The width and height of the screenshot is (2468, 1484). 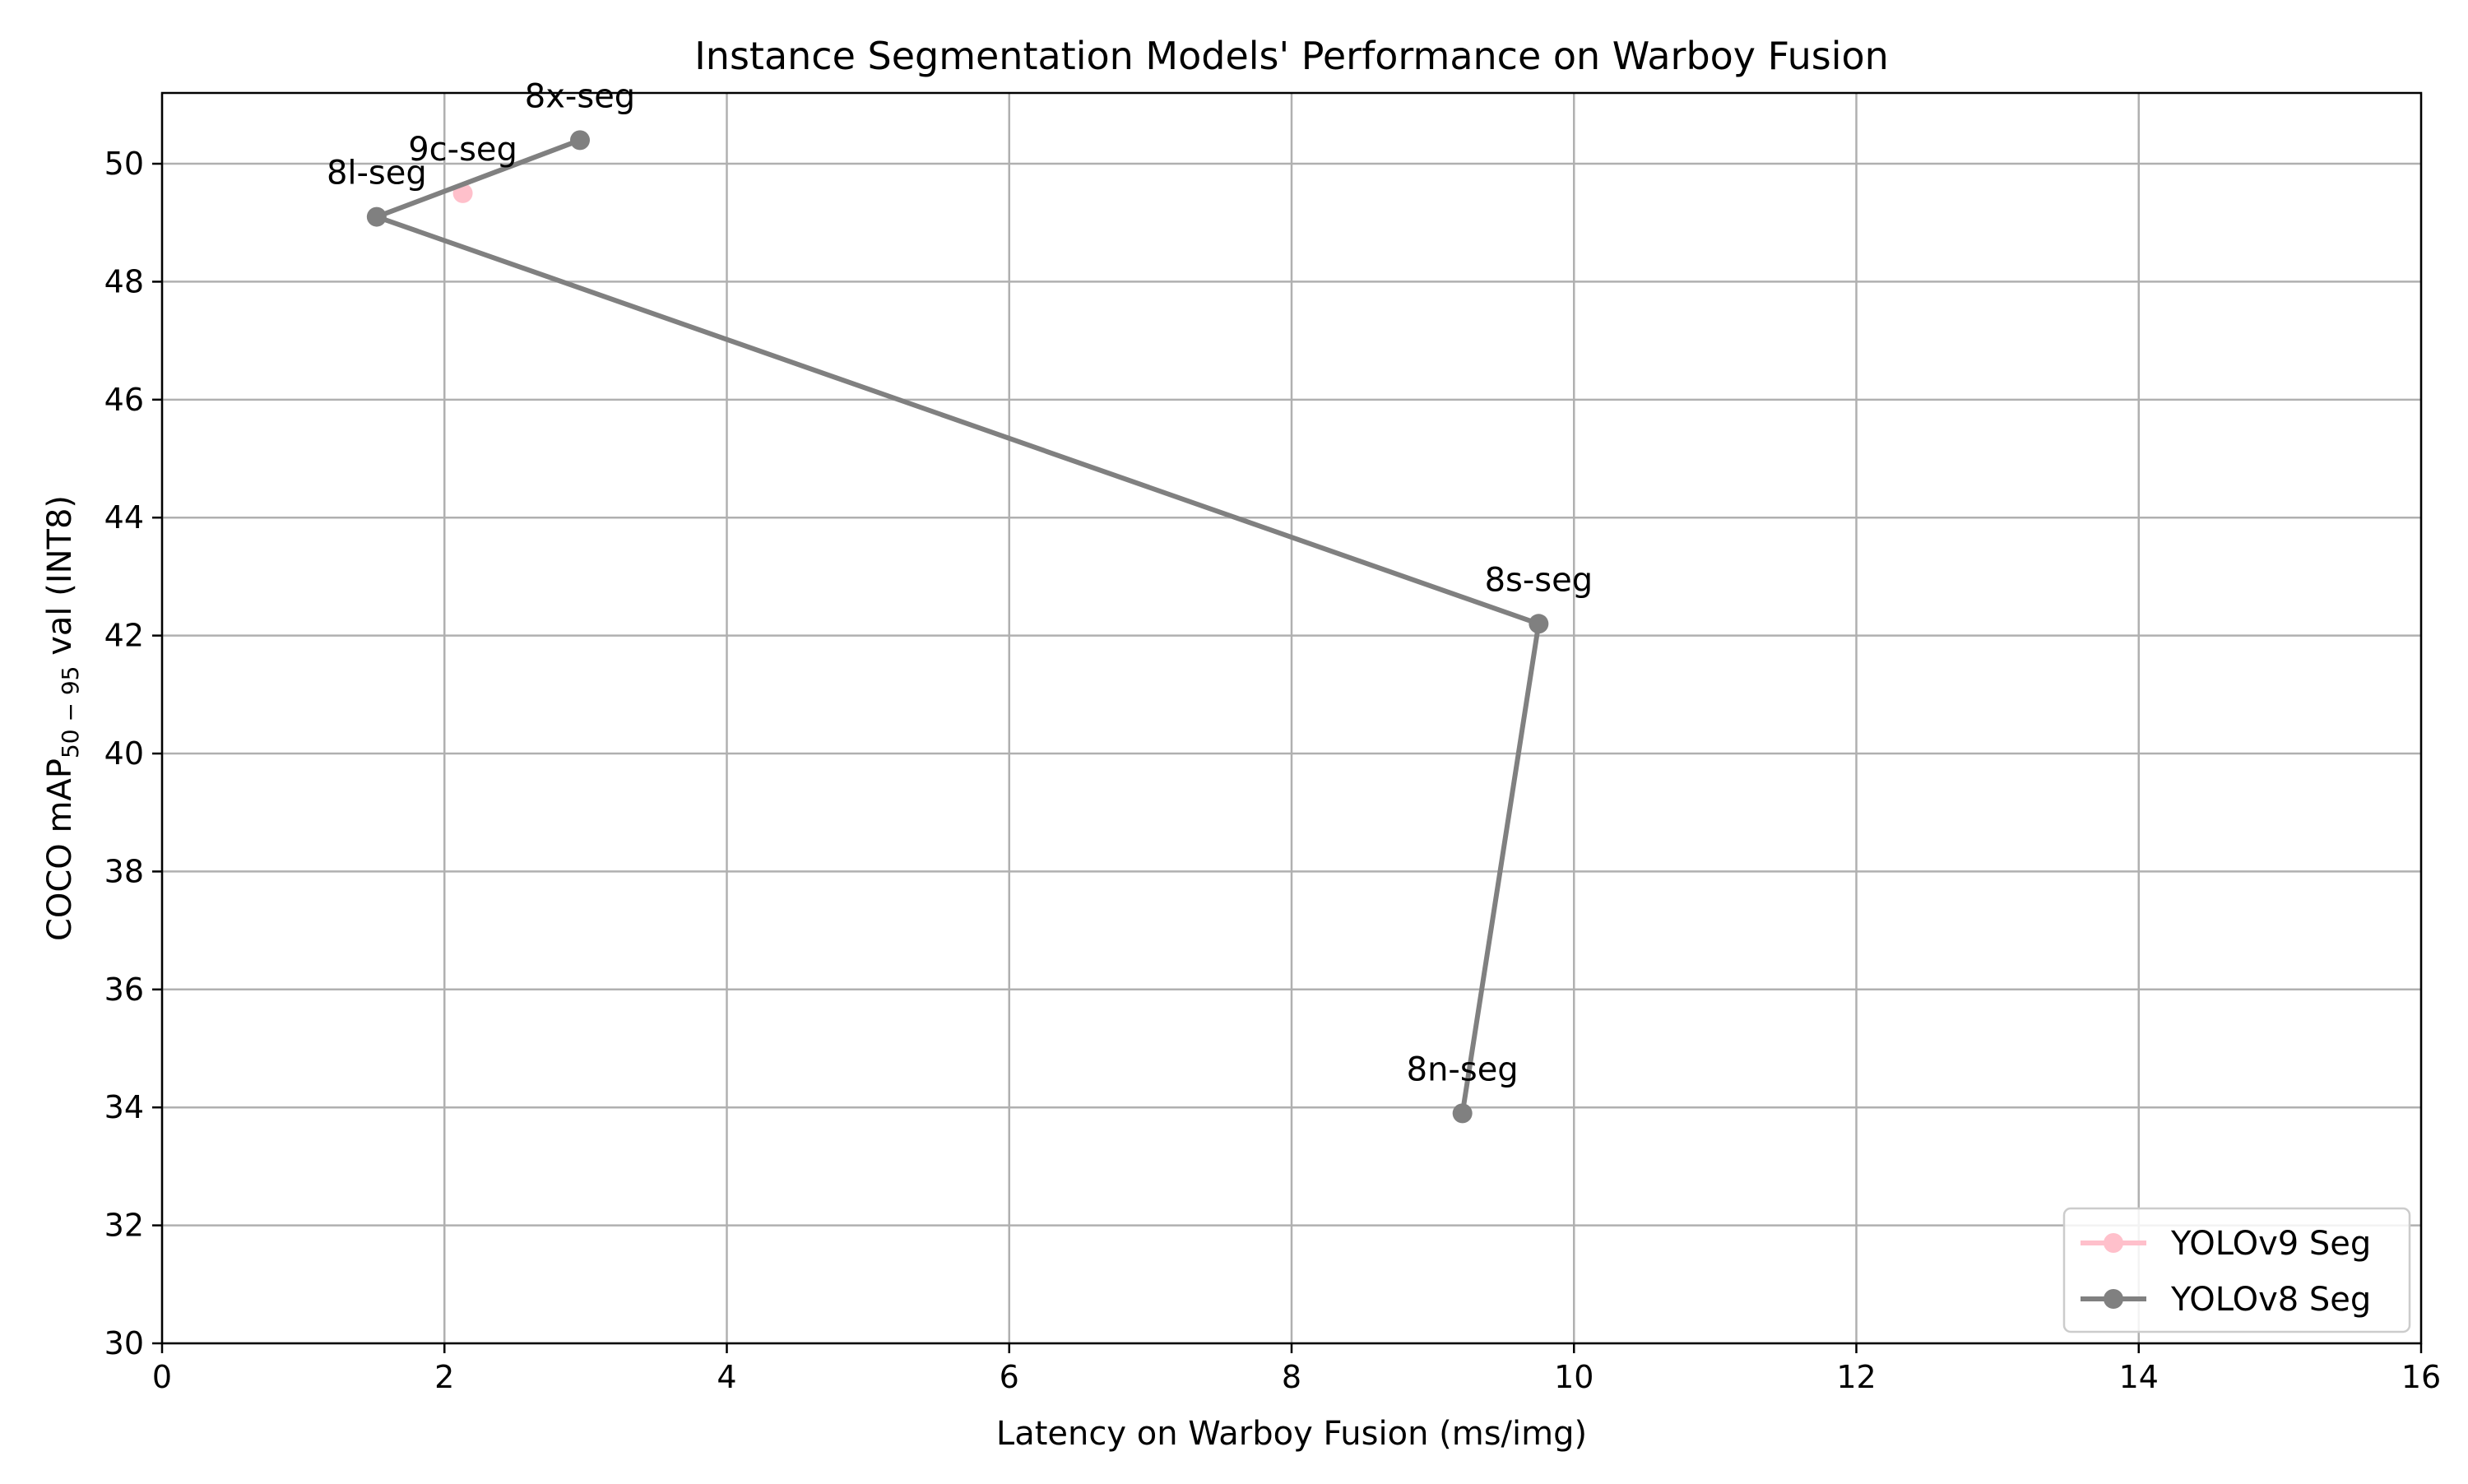 I want to click on data-point-label: 9c-seg, so click(x=462, y=150).